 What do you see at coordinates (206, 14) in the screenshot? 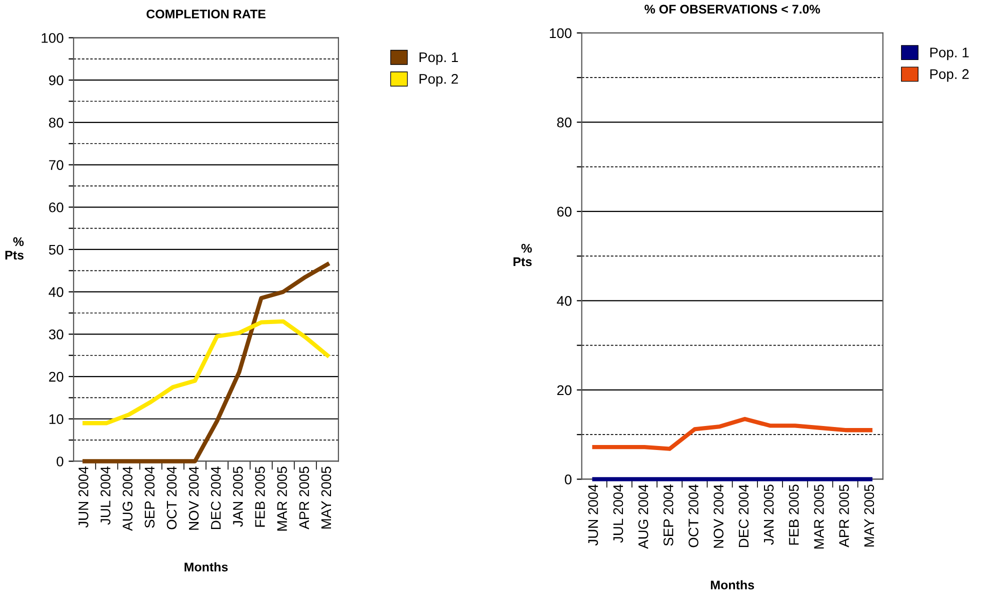
I see `chart-title: COMPLETION RATE` at bounding box center [206, 14].